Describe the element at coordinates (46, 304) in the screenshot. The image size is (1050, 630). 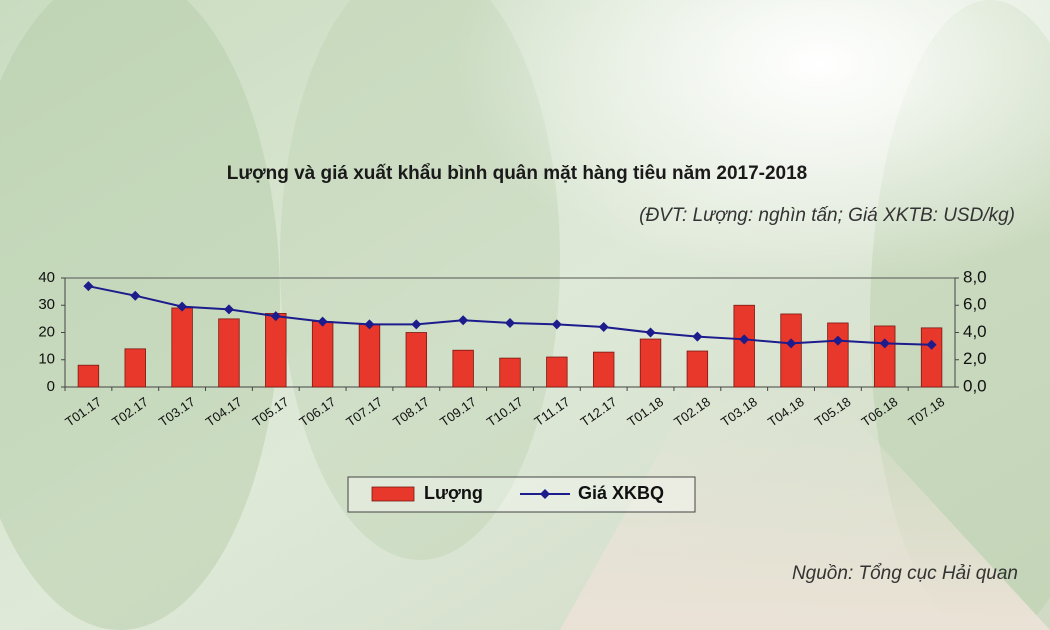
I see `y-tick-label: 30` at that location.